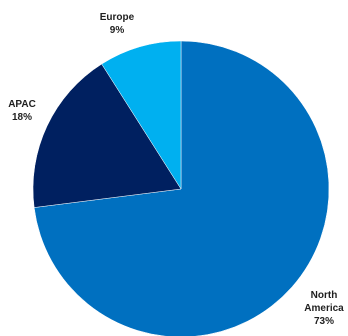 This screenshot has width=348, height=336. What do you see at coordinates (22, 117) in the screenshot?
I see `pie-label-value: 18%` at bounding box center [22, 117].